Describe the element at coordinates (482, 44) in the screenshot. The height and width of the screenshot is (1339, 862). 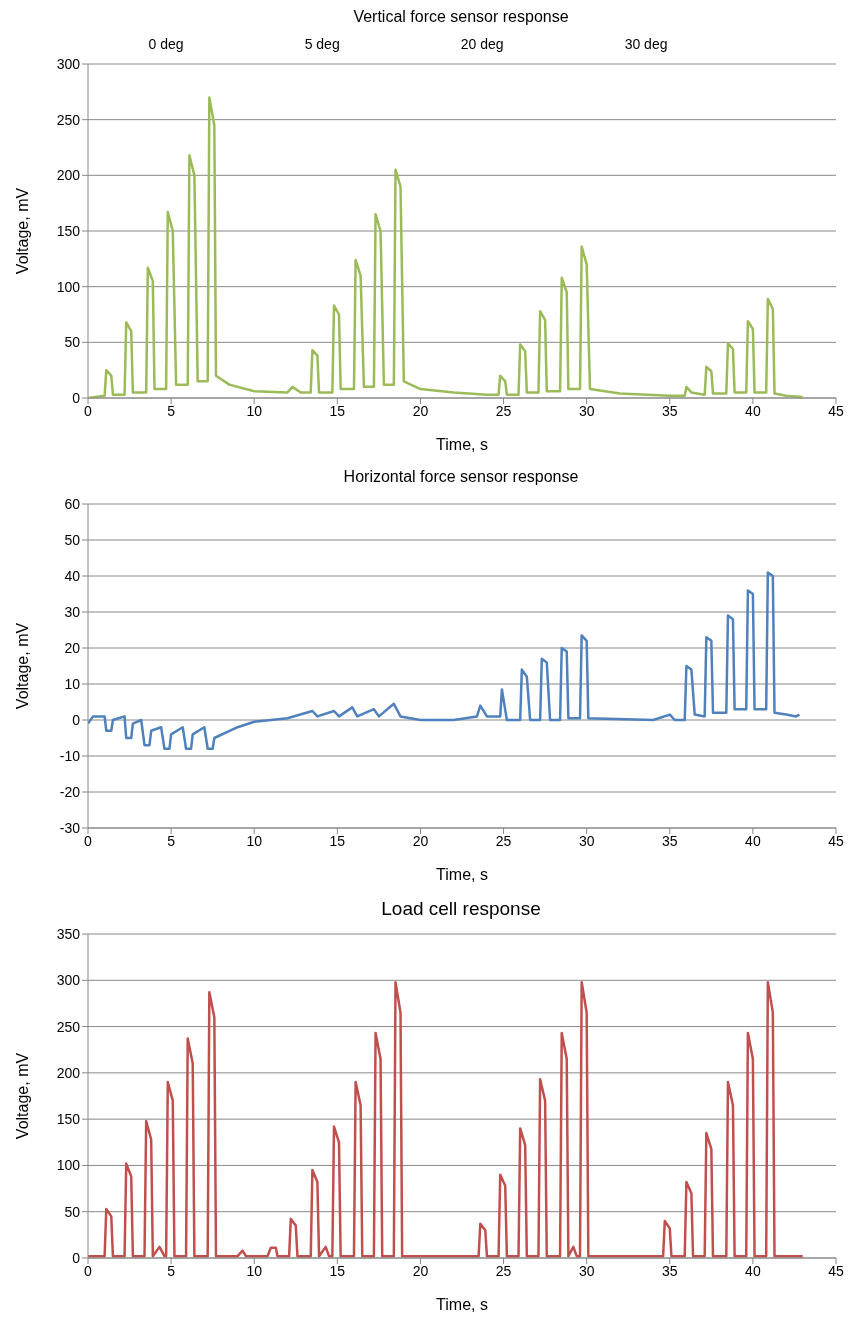
I see `text: 20 deg` at that location.